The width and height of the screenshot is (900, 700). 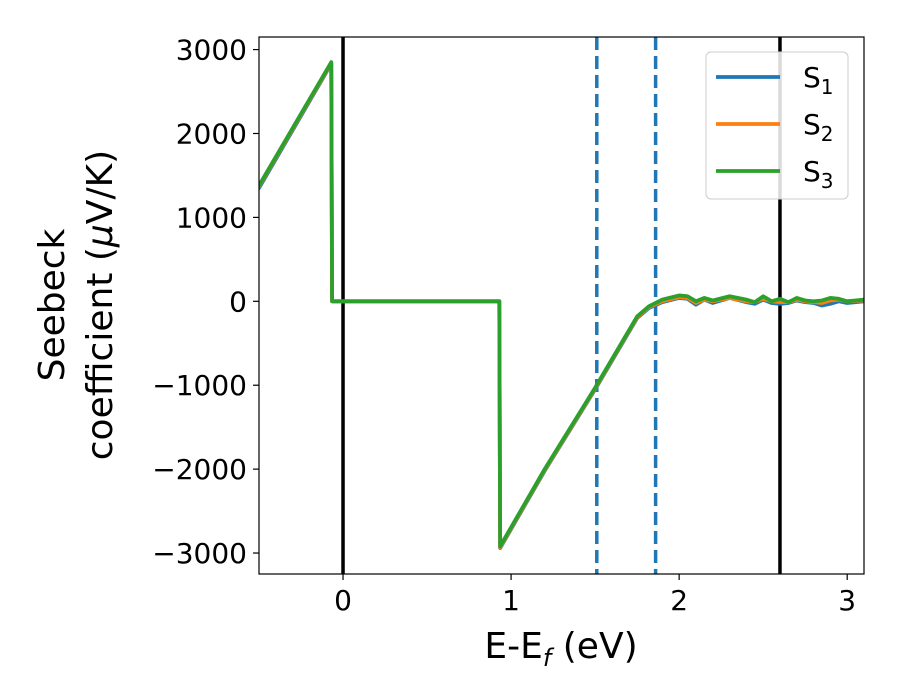 I want to click on y-tick-label: 3000, so click(x=211, y=50).